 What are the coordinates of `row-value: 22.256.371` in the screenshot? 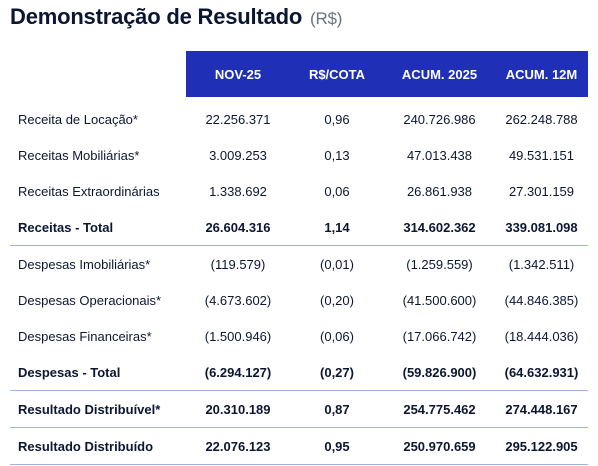 It's located at (238, 119).